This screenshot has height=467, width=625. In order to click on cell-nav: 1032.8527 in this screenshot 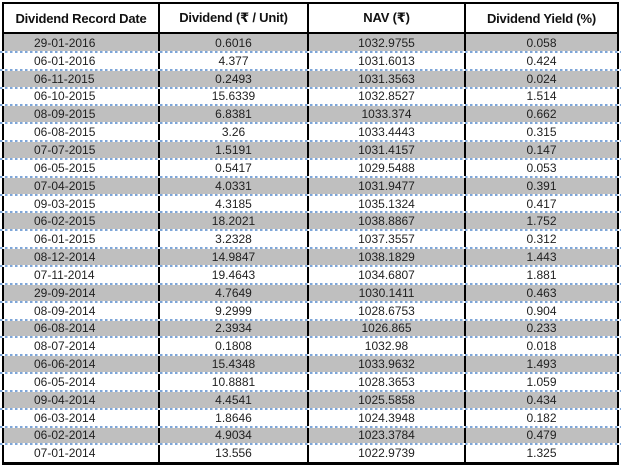, I will do `click(387, 96)`.